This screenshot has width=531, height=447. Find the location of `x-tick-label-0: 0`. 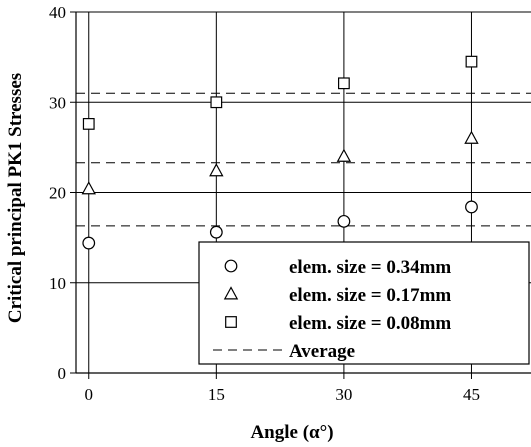

x-tick-label-0: 0 is located at coordinates (89, 394).